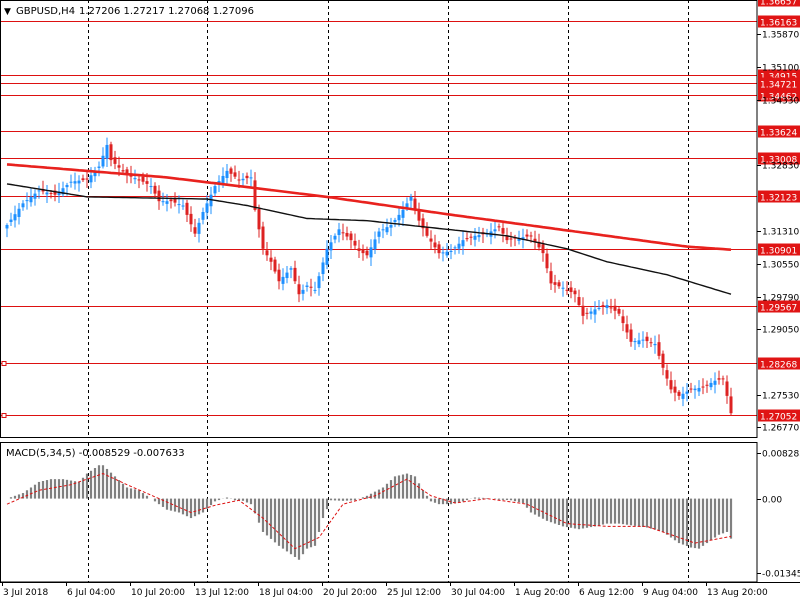  What do you see at coordinates (91, 593) in the screenshot?
I see `time-axis-tick-label: 6 Jul 04:00` at bounding box center [91, 593].